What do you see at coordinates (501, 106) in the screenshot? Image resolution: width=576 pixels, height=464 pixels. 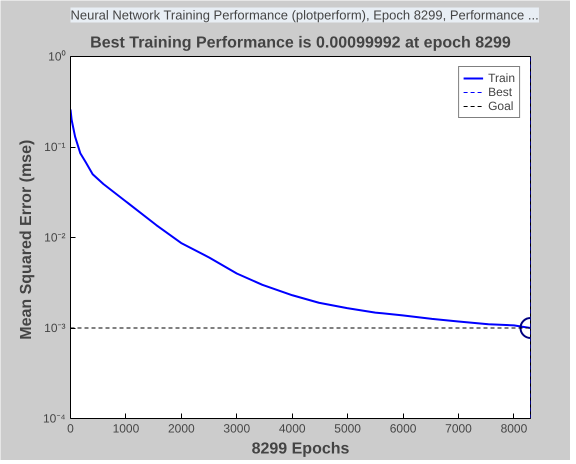 I see `legend-label: Goal` at bounding box center [501, 106].